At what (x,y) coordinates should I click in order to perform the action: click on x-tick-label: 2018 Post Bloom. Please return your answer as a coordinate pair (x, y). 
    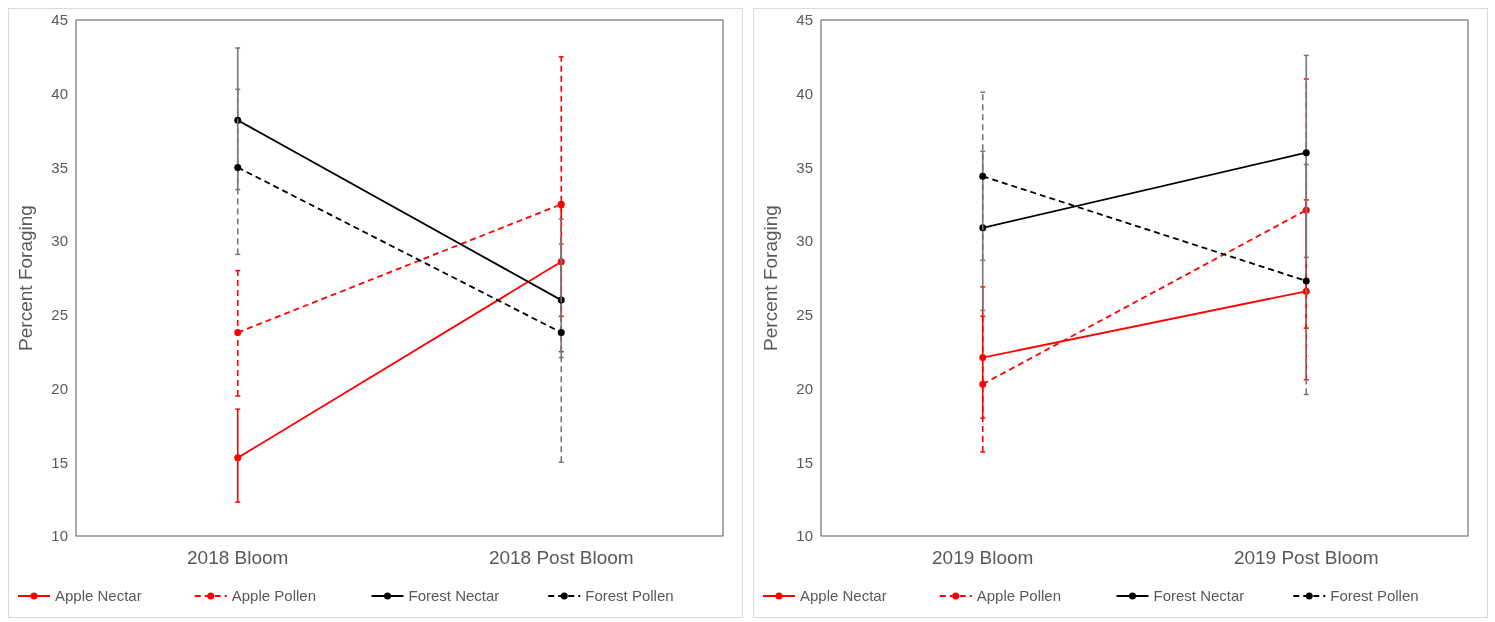
    Looking at the image, I should click on (561, 557).